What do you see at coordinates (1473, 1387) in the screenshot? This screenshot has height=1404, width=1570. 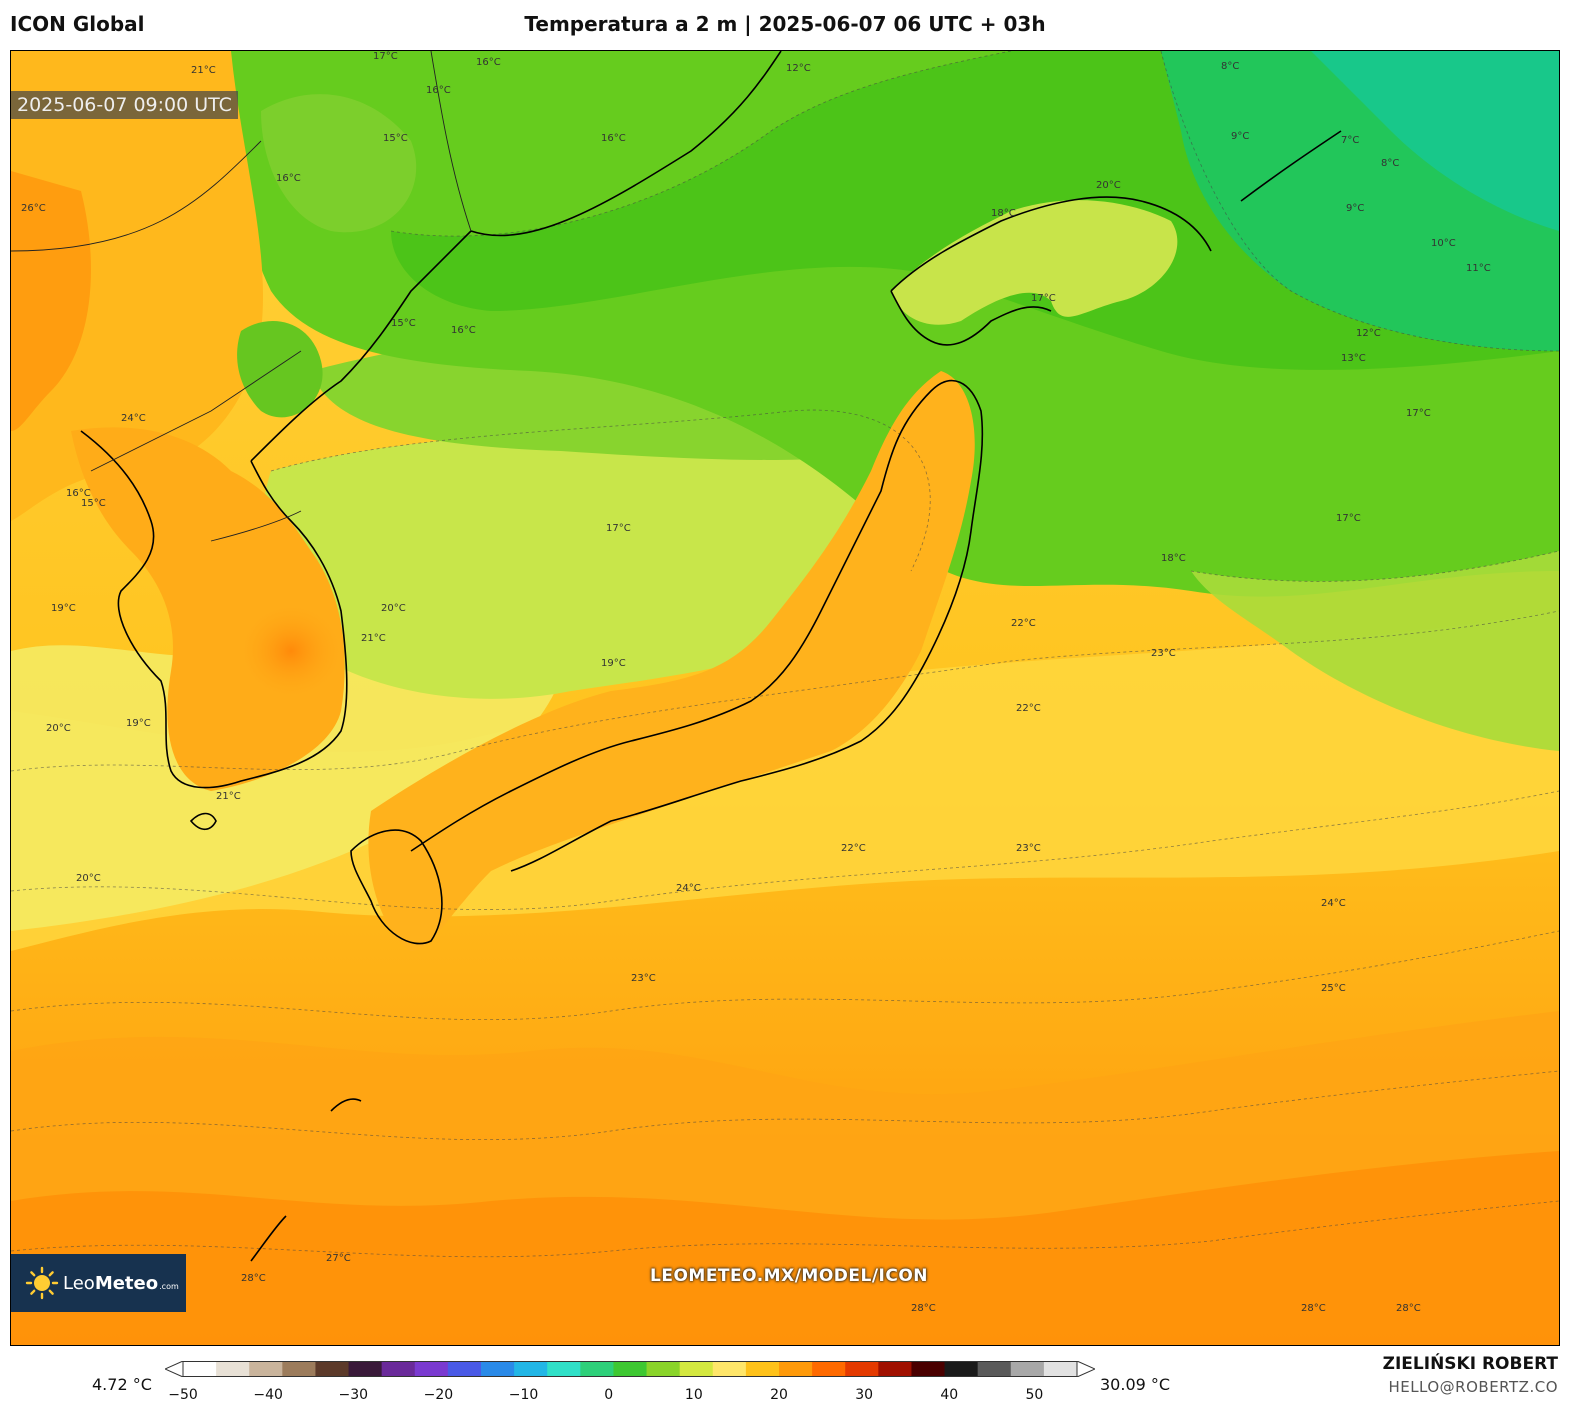 I see `author-email: HELLO@ROBERTZ.CO` at bounding box center [1473, 1387].